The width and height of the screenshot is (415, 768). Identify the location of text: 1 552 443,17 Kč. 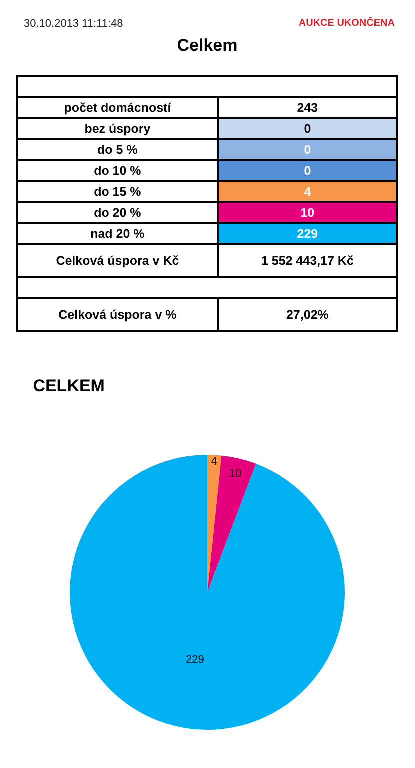
(307, 261).